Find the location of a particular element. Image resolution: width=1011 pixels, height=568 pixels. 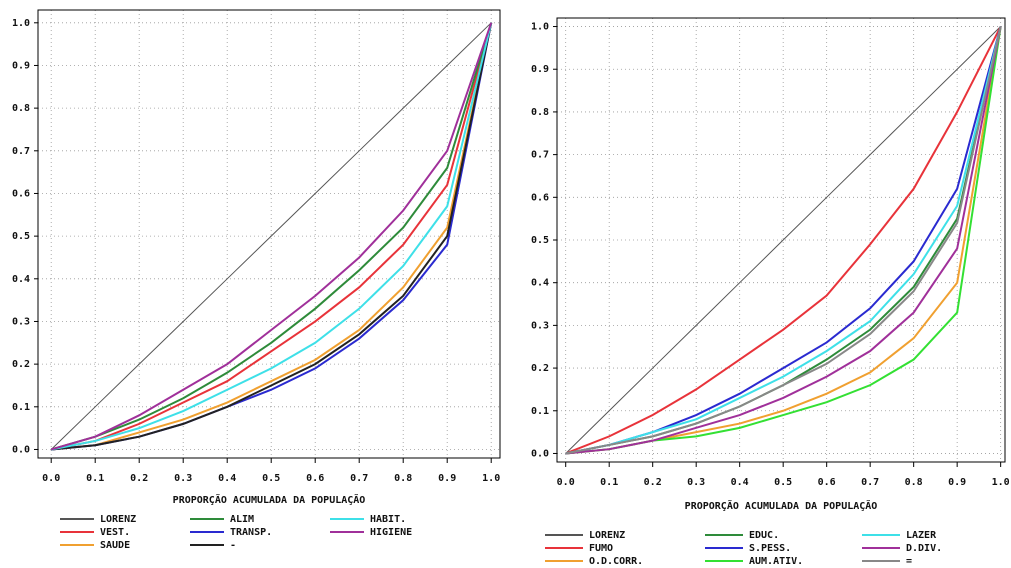

legend-label: HIGIENE is located at coordinates (391, 532).